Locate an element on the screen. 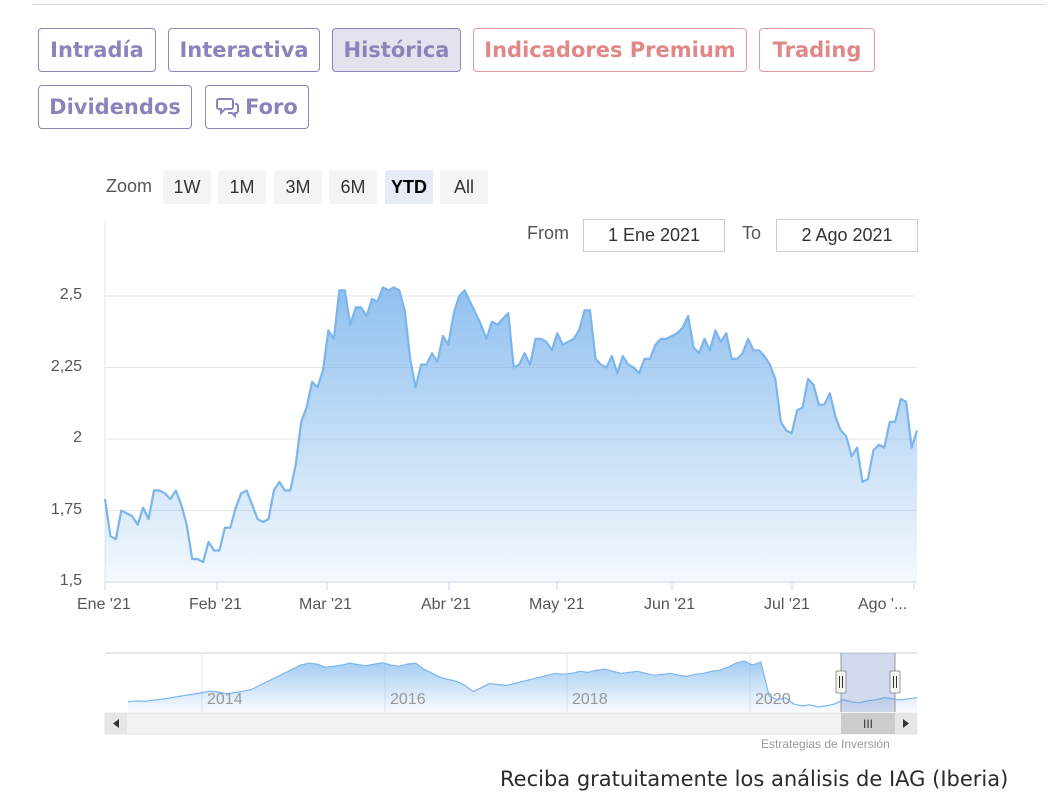 The height and width of the screenshot is (805, 1061). navigator-year-label: 2018 is located at coordinates (590, 699).